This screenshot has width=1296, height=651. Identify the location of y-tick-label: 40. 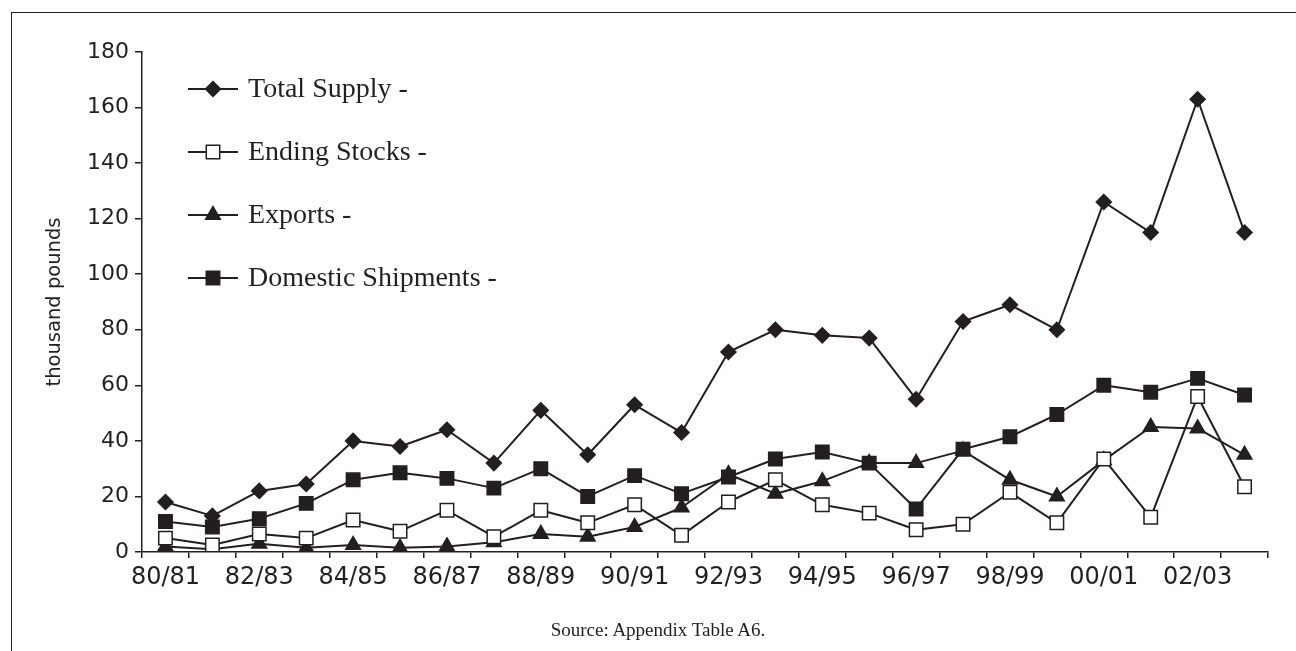
(115, 439).